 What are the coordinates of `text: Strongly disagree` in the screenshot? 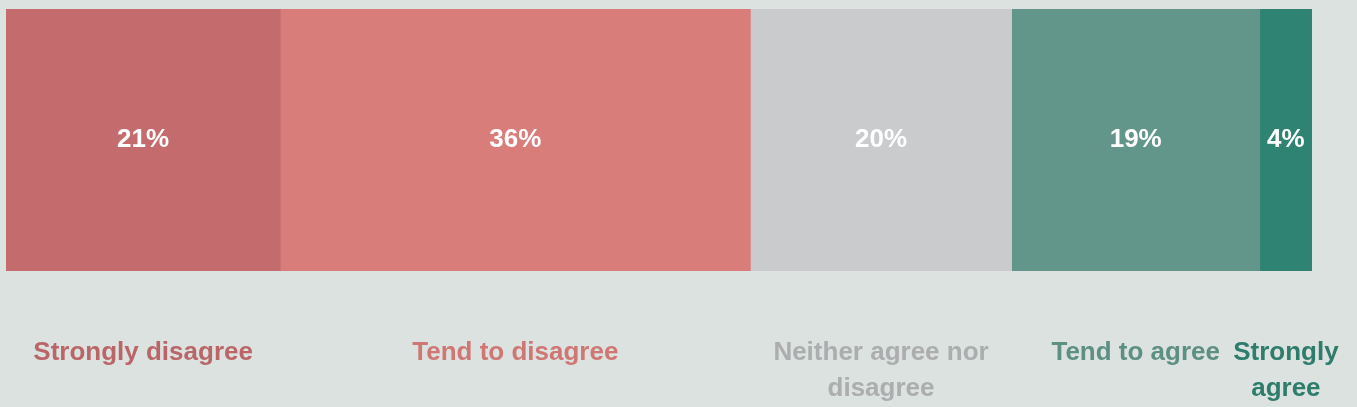 It's located at (143, 351).